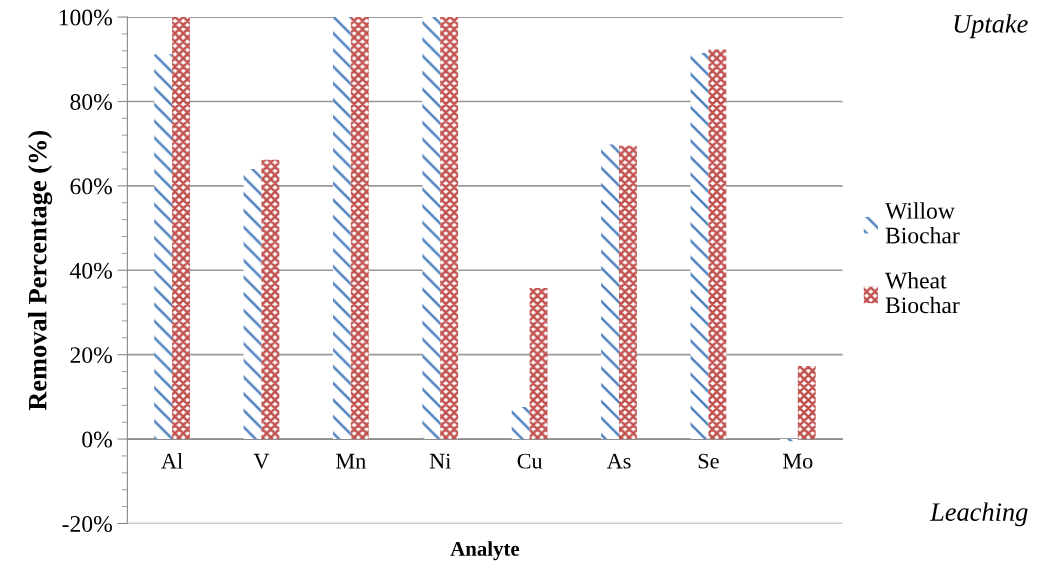 This screenshot has width=1044, height=569. I want to click on x-tick-label: Mn, so click(351, 461).